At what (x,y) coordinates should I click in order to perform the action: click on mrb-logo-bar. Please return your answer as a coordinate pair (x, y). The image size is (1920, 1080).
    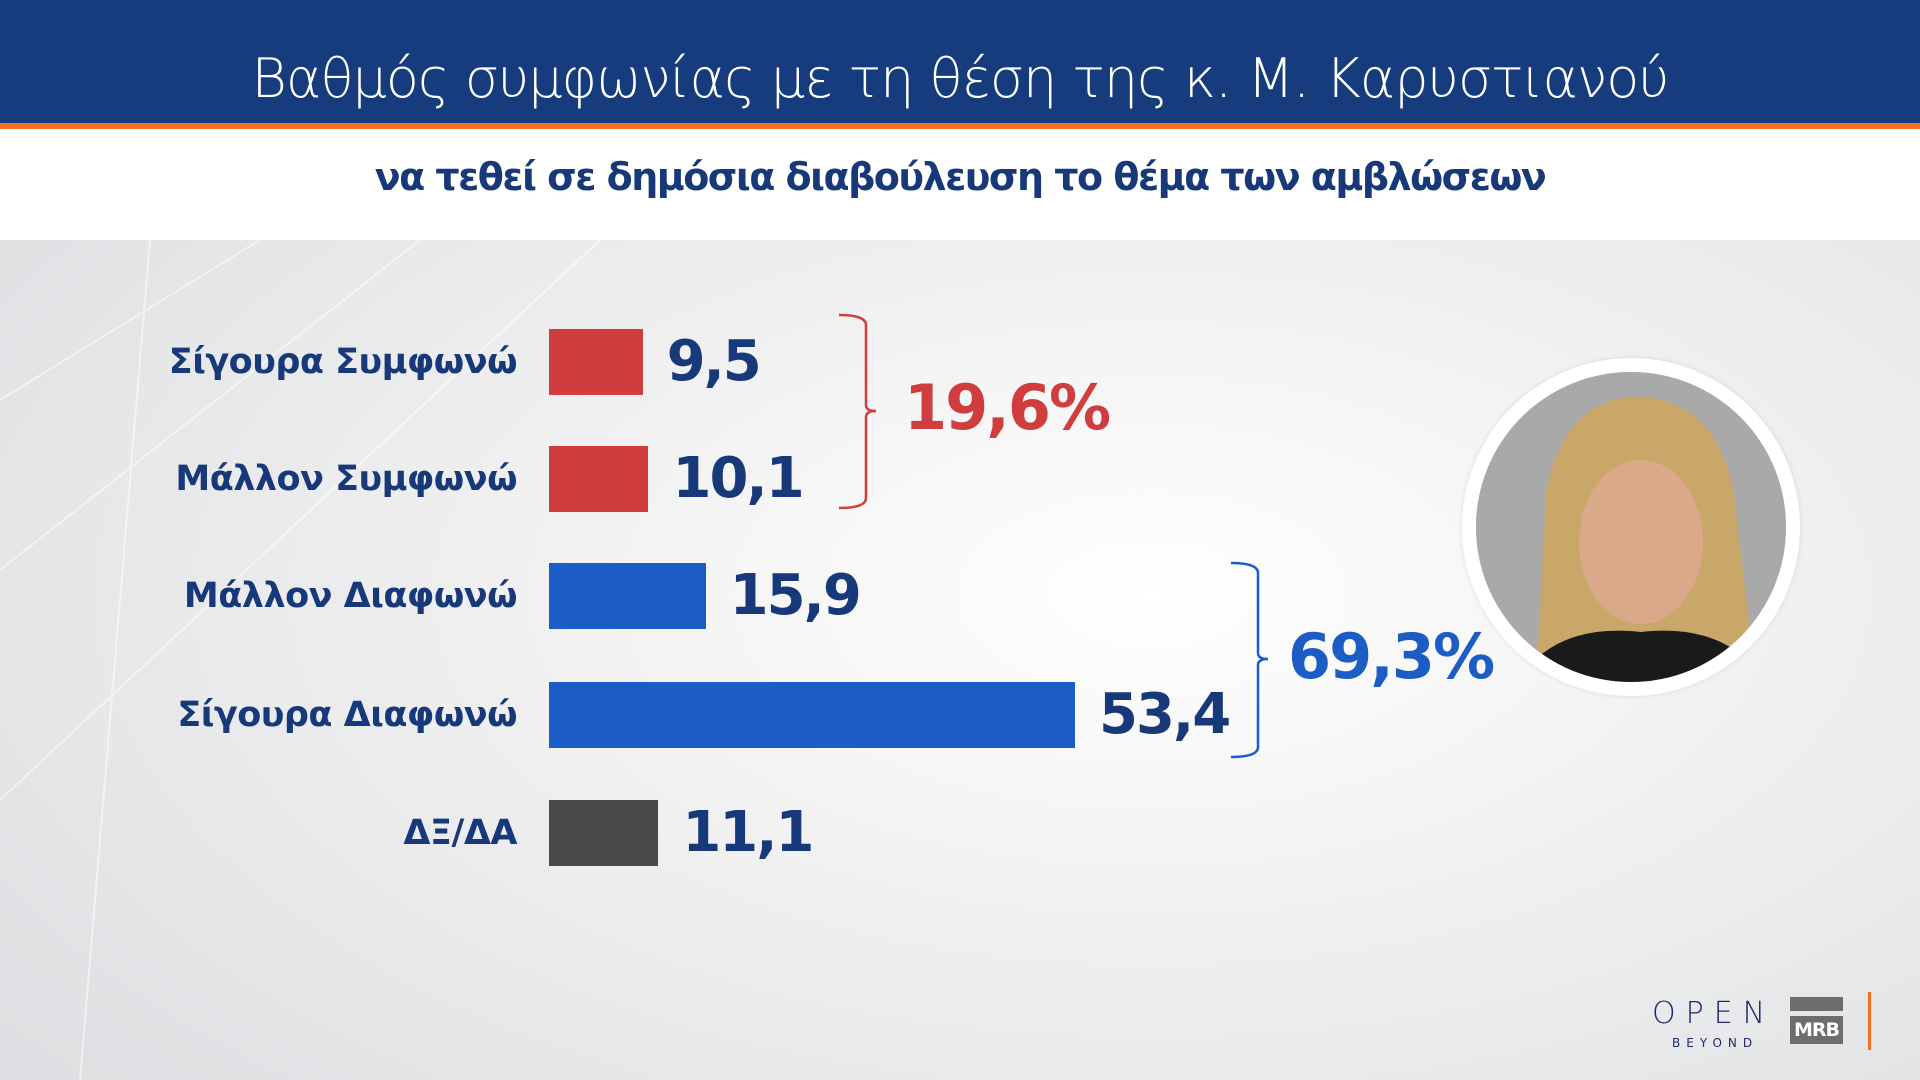
    Looking at the image, I should click on (1816, 1004).